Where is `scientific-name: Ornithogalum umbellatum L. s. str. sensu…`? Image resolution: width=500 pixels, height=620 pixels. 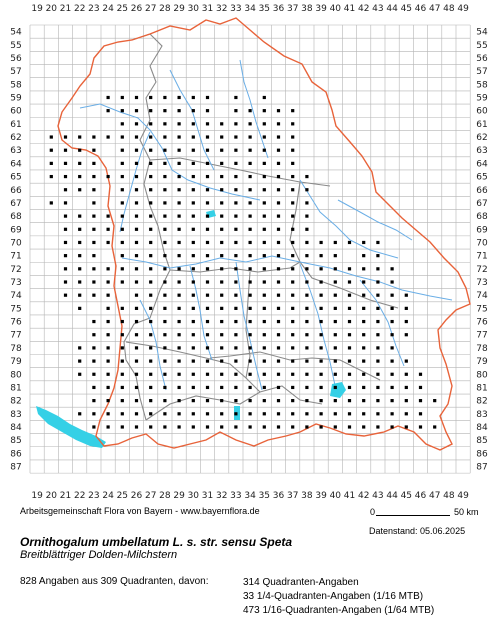 scientific-name: Ornithogalum umbellatum L. s. str. sensu… is located at coordinates (156, 542).